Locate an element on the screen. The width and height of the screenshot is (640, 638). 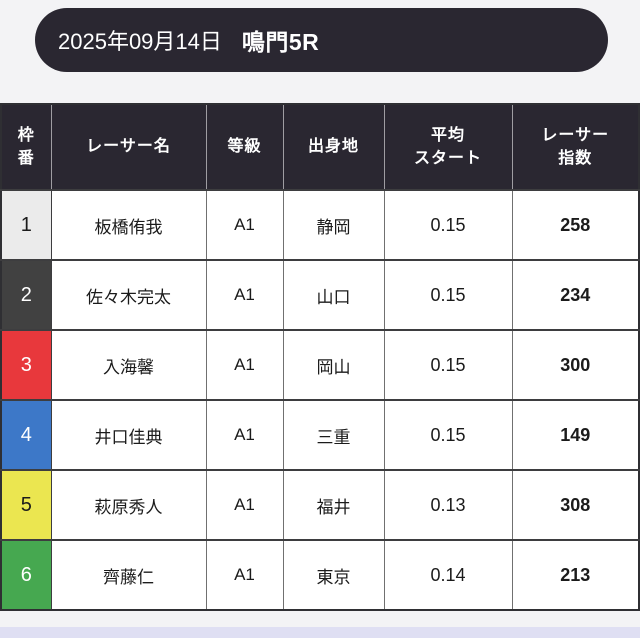
frame-number-cell: 4 is located at coordinates (26, 434).